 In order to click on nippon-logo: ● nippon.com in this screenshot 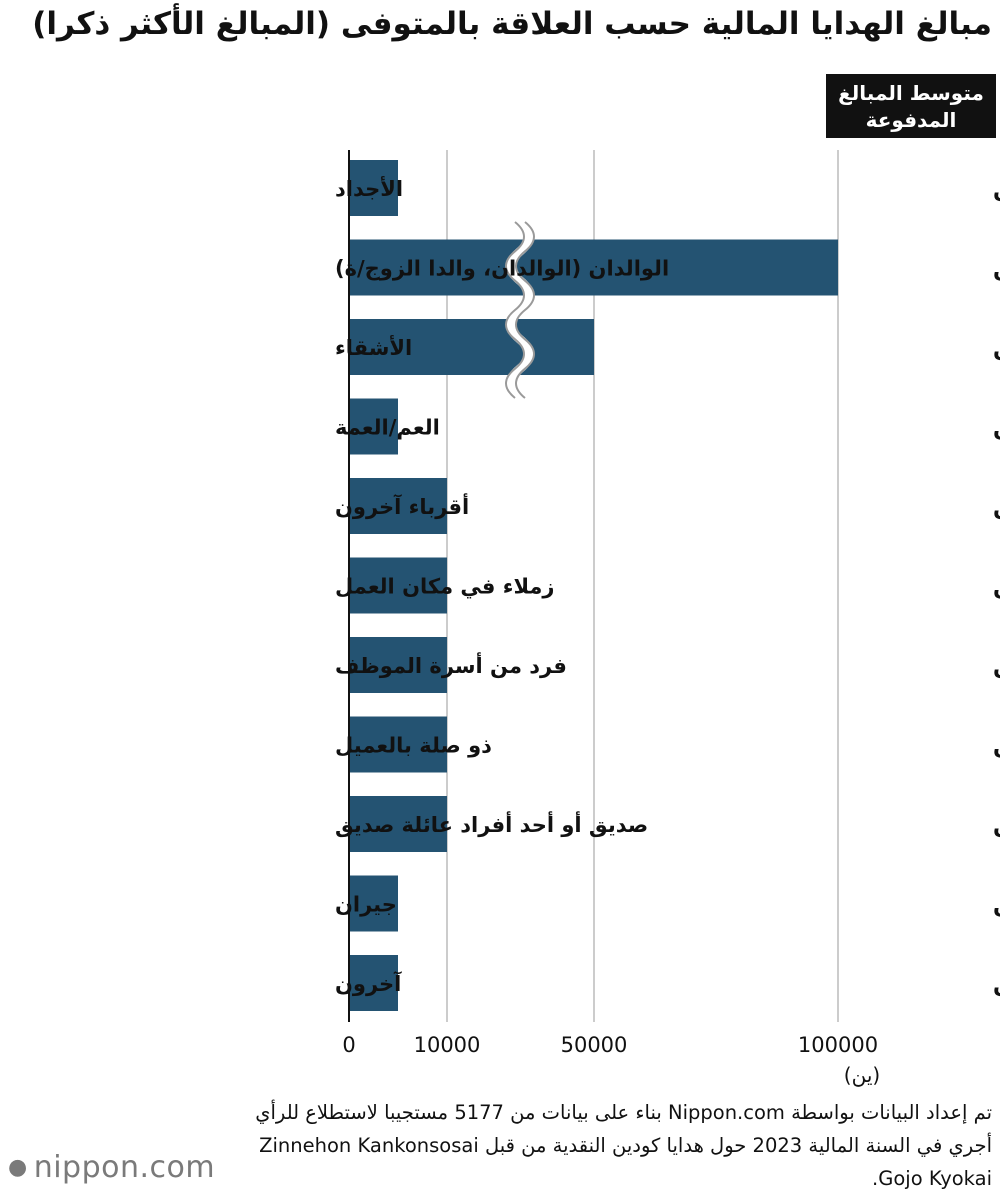, I will do `click(112, 1167)`.